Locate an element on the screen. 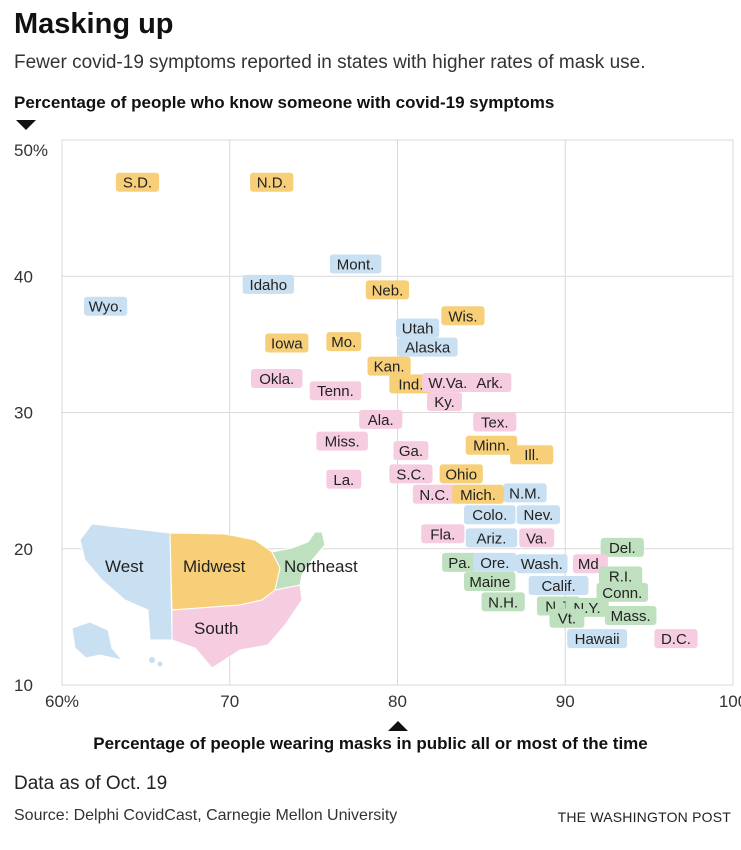  state-point: S.D. is located at coordinates (137, 182).